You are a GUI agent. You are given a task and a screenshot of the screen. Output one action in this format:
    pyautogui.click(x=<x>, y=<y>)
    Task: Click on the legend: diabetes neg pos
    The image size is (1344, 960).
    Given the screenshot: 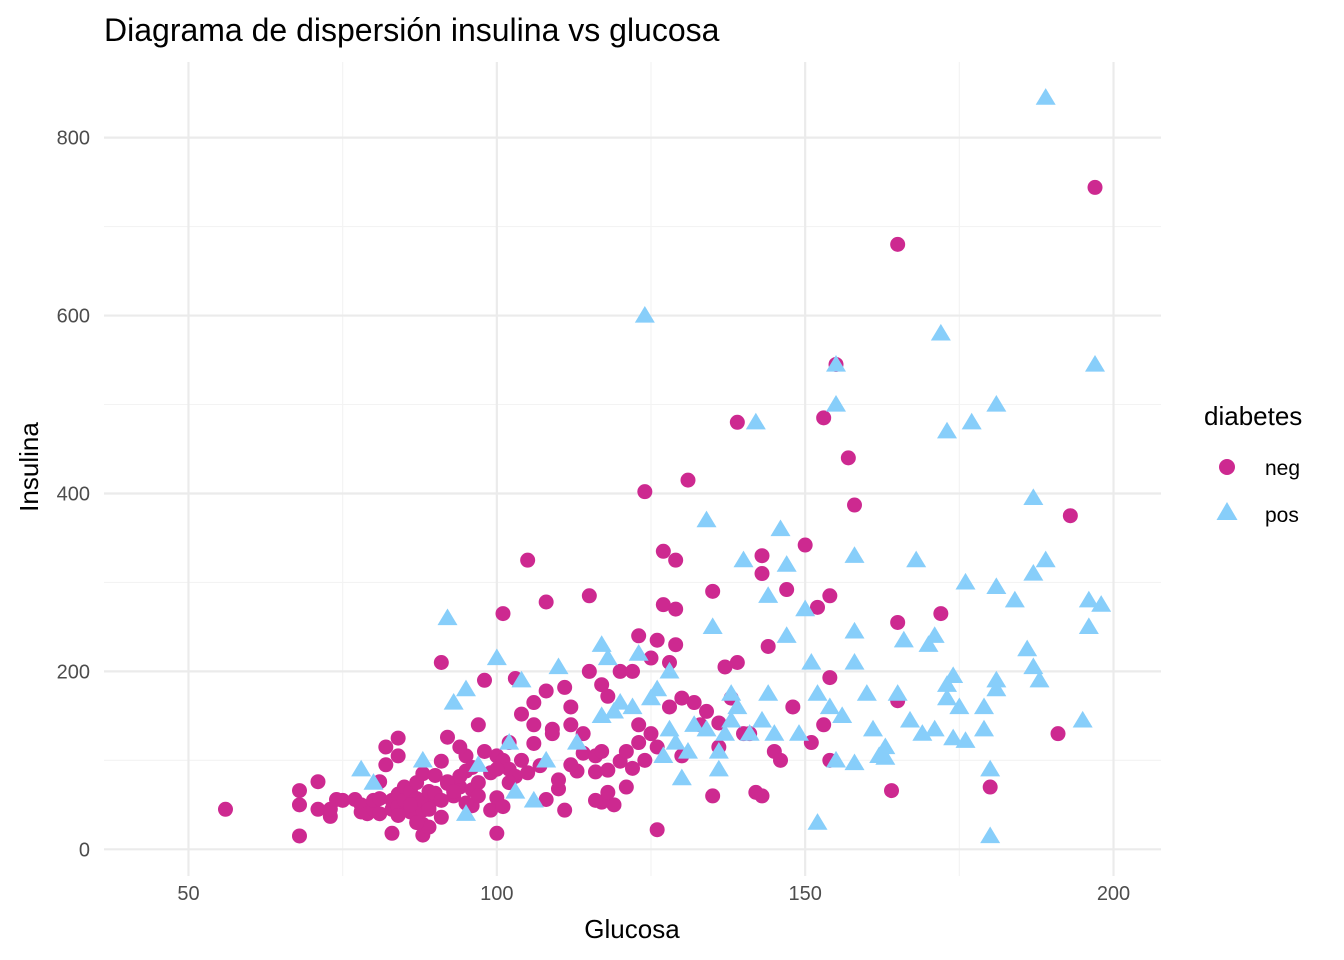 What is the action you would take?
    pyautogui.click(x=1253, y=464)
    